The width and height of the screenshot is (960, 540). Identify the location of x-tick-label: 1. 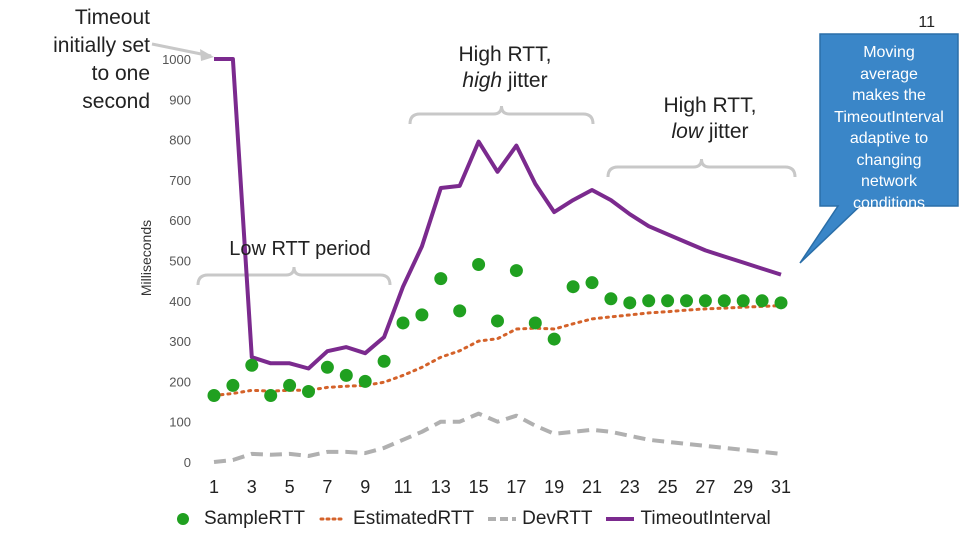
(214, 487).